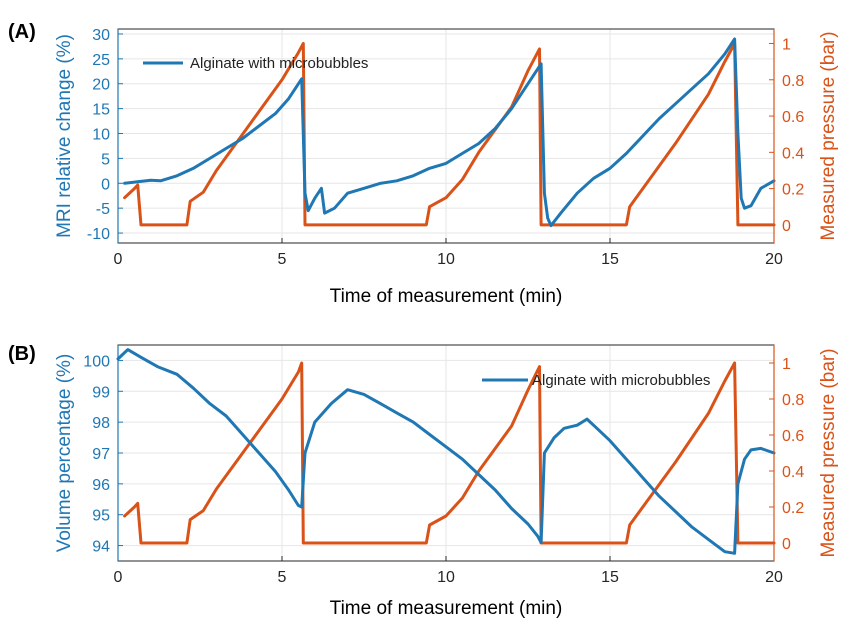 This screenshot has width=846, height=621. What do you see at coordinates (105, 184) in the screenshot?
I see `y-left-tick-label: 0` at bounding box center [105, 184].